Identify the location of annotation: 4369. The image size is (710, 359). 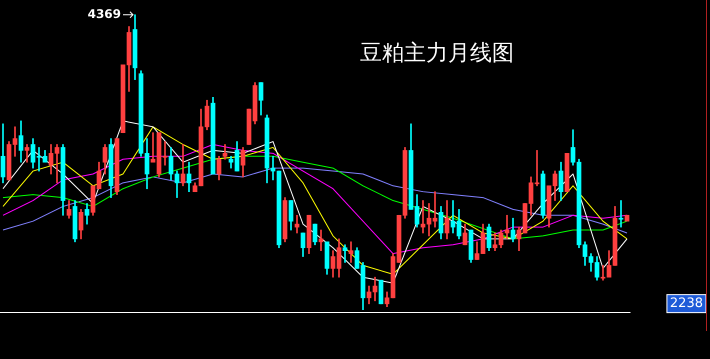
(104, 13).